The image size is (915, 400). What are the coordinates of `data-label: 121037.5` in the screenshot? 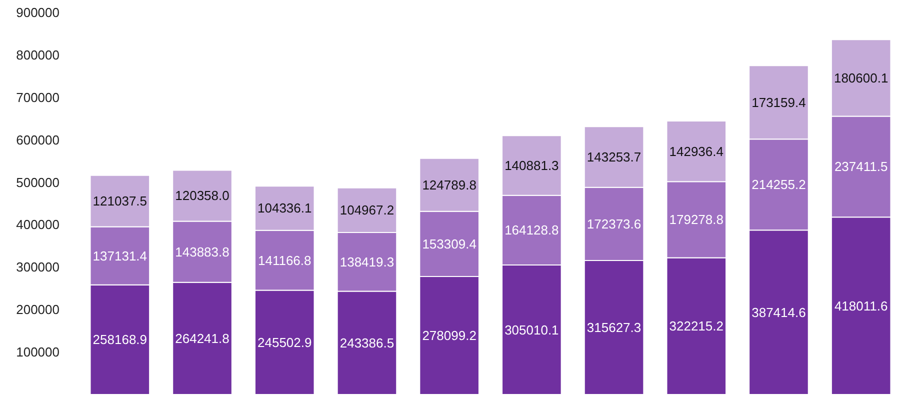 It's located at (120, 201).